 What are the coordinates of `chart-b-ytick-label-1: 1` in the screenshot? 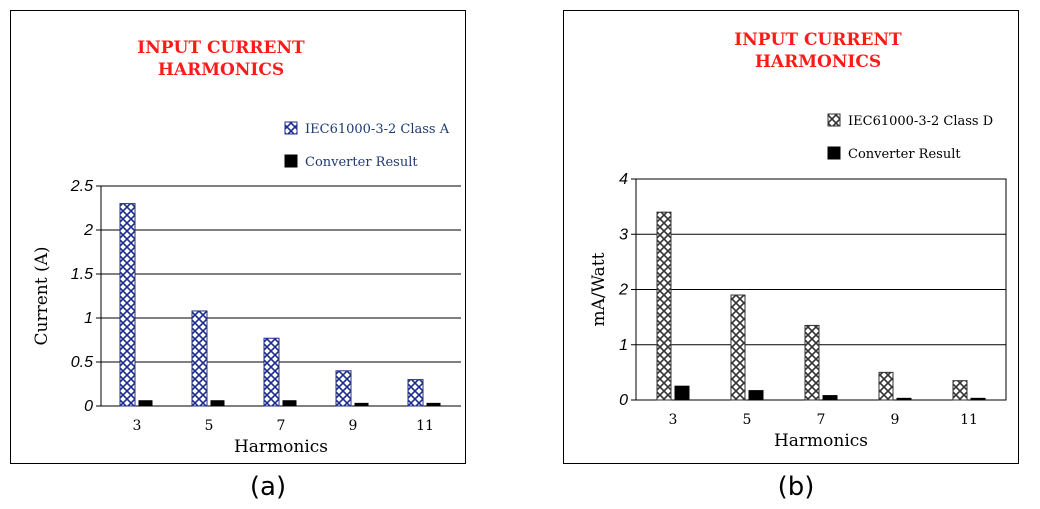 It's located at (623, 345).